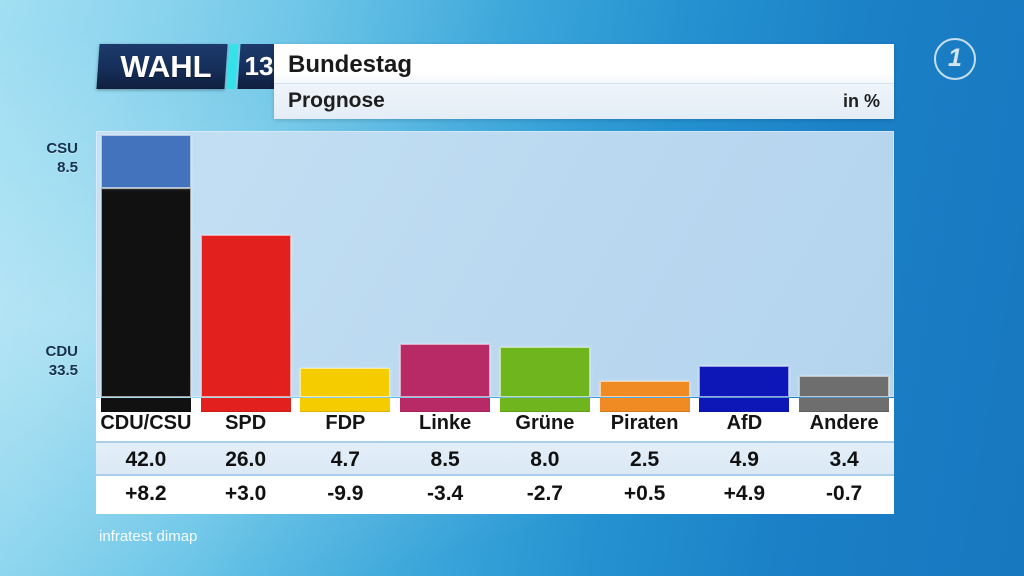 This screenshot has height=576, width=1024. I want to click on party-value-label: 4.7, so click(345, 459).